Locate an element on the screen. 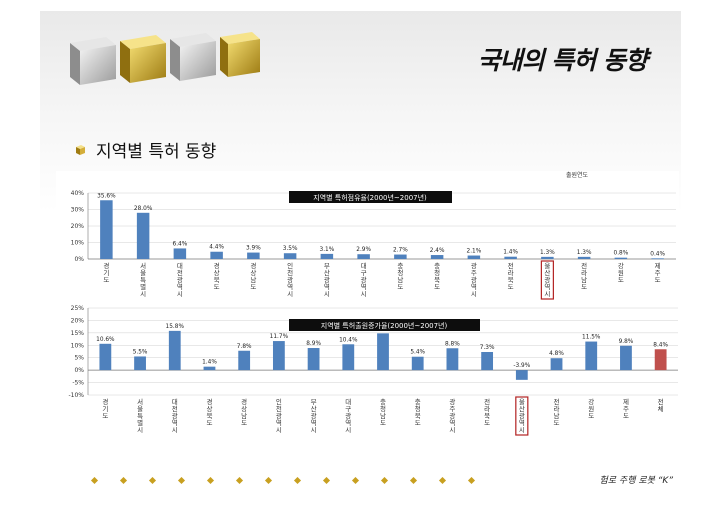 Image resolution: width=720 pixels, height=505 pixels. chart2-title: 지역별 특허출원증가율(2000년~2007년) is located at coordinates (384, 325).